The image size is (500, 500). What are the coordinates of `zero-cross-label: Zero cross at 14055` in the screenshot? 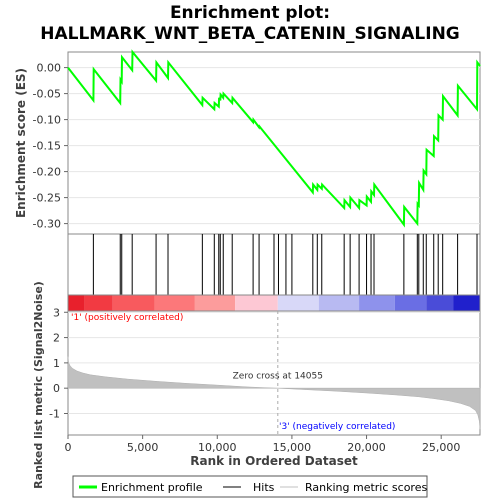 It's located at (278, 377).